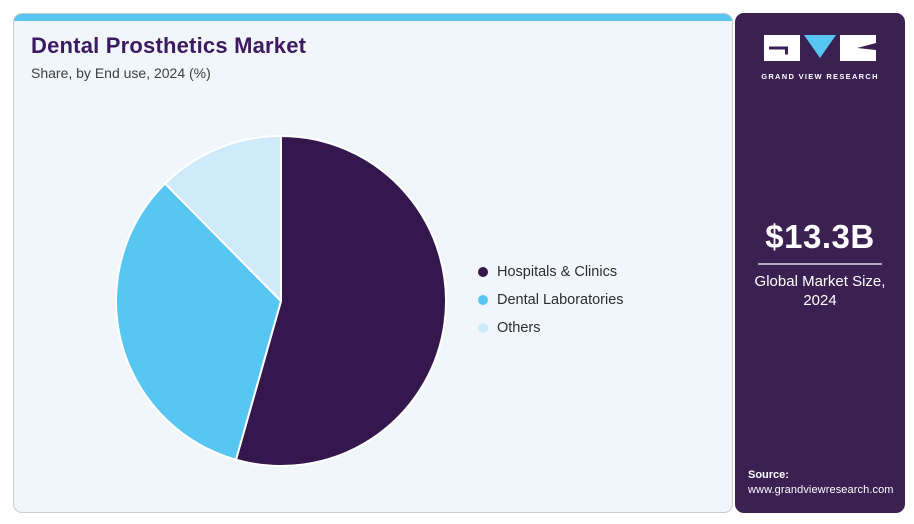 This screenshot has height=524, width=914. I want to click on legend-label: Dental Laboratories, so click(560, 300).